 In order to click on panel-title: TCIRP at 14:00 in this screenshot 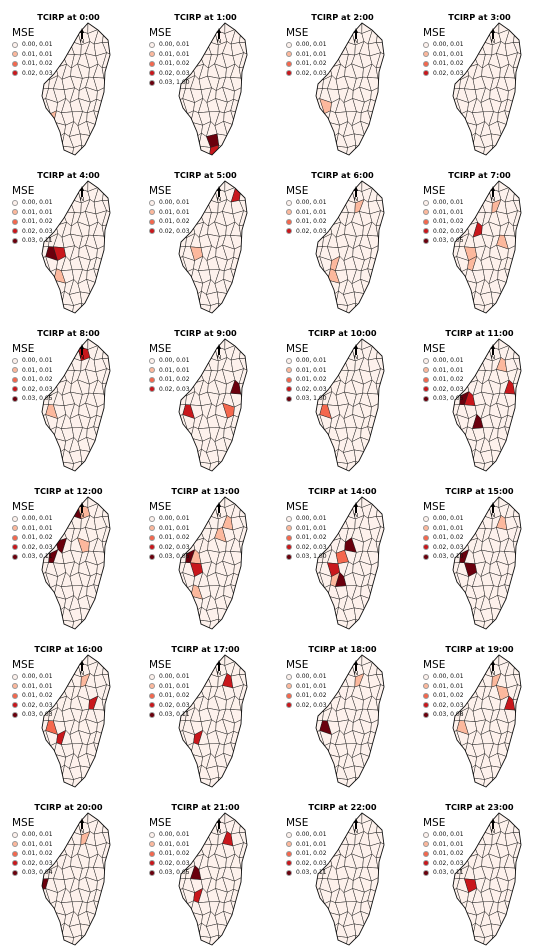, I will do `click(342, 491)`.